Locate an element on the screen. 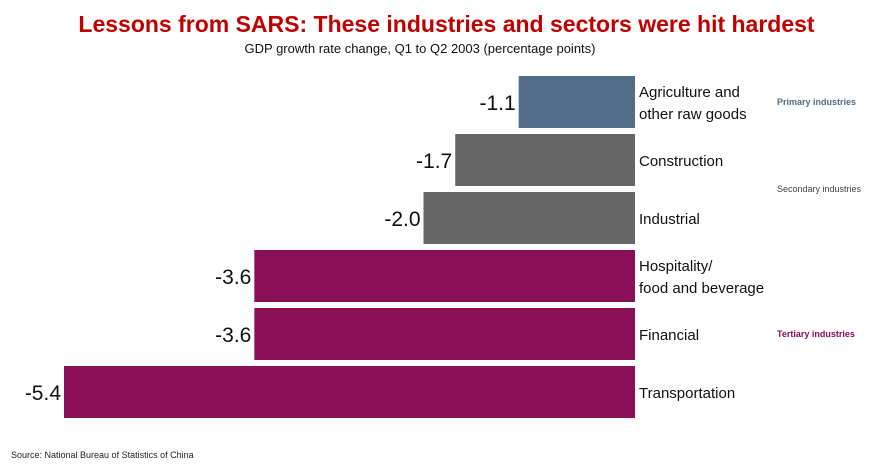  group-label-secondary: Secondary industries is located at coordinates (819, 189).